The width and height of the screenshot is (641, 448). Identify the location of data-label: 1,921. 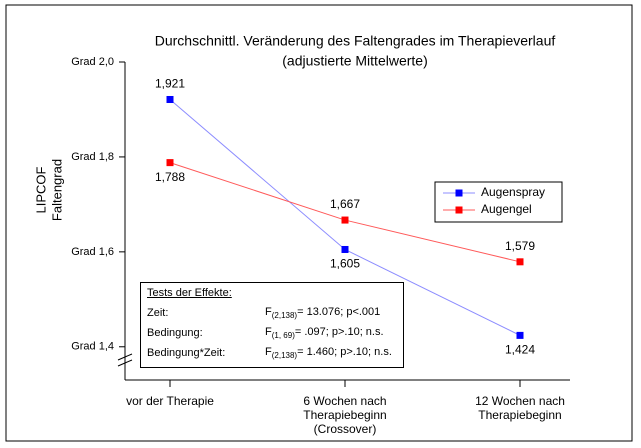
(170, 84).